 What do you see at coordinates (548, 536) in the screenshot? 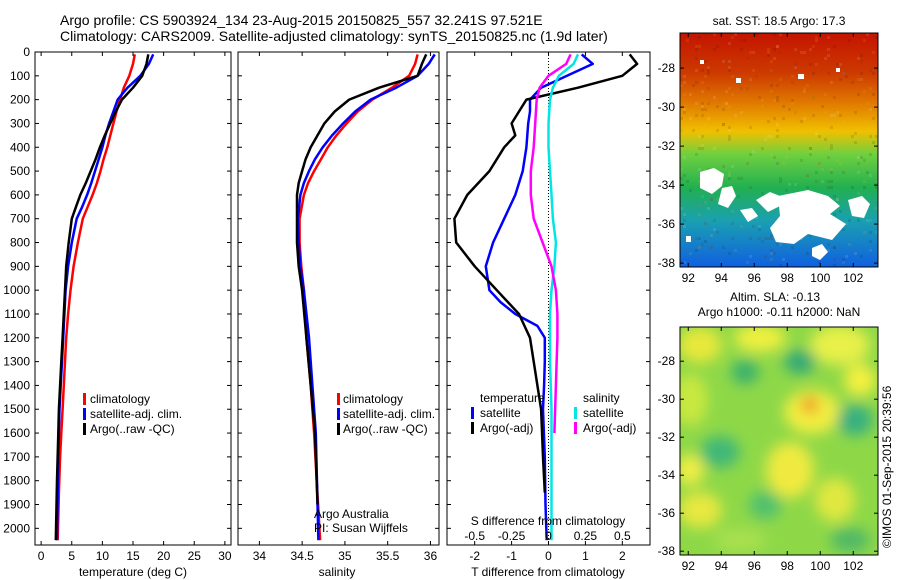
I see `s-difference-tick-label: 0` at bounding box center [548, 536].